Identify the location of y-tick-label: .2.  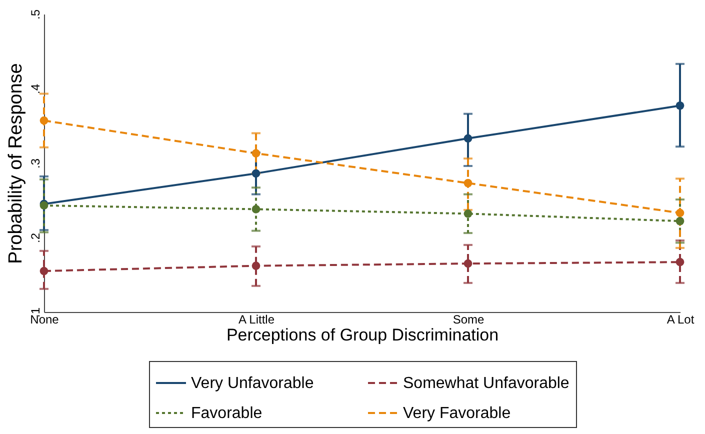
(35, 238).